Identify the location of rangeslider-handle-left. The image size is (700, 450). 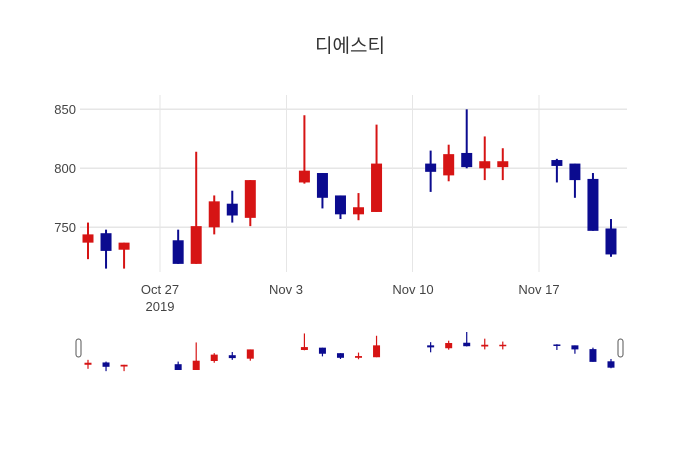
(78, 348).